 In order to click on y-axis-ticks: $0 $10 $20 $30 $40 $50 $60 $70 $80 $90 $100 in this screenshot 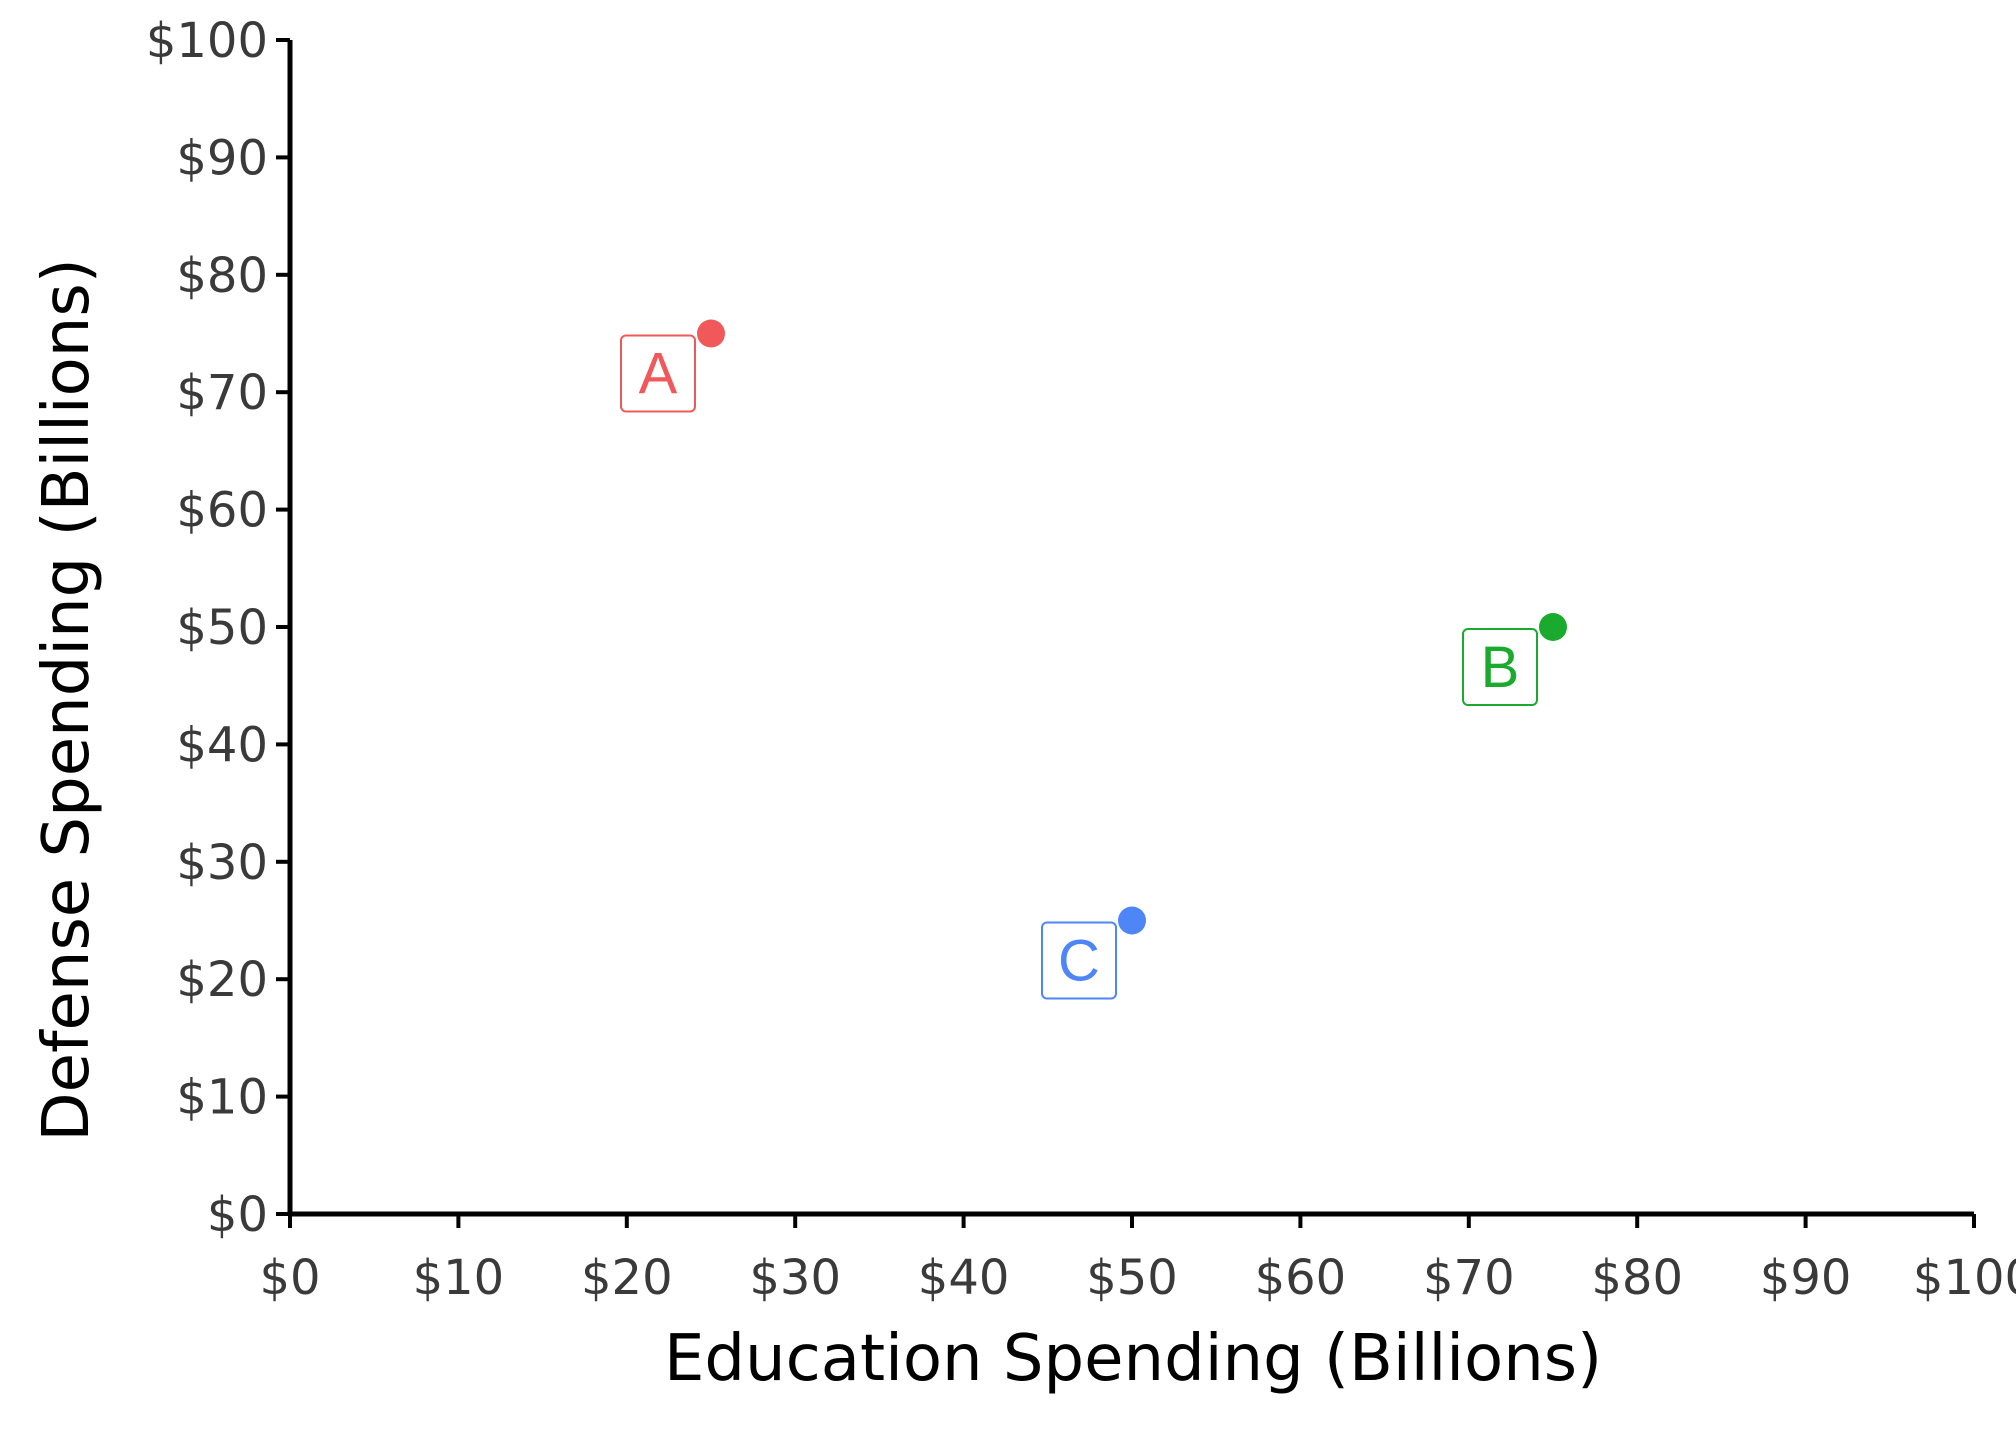, I will do `click(218, 628)`.